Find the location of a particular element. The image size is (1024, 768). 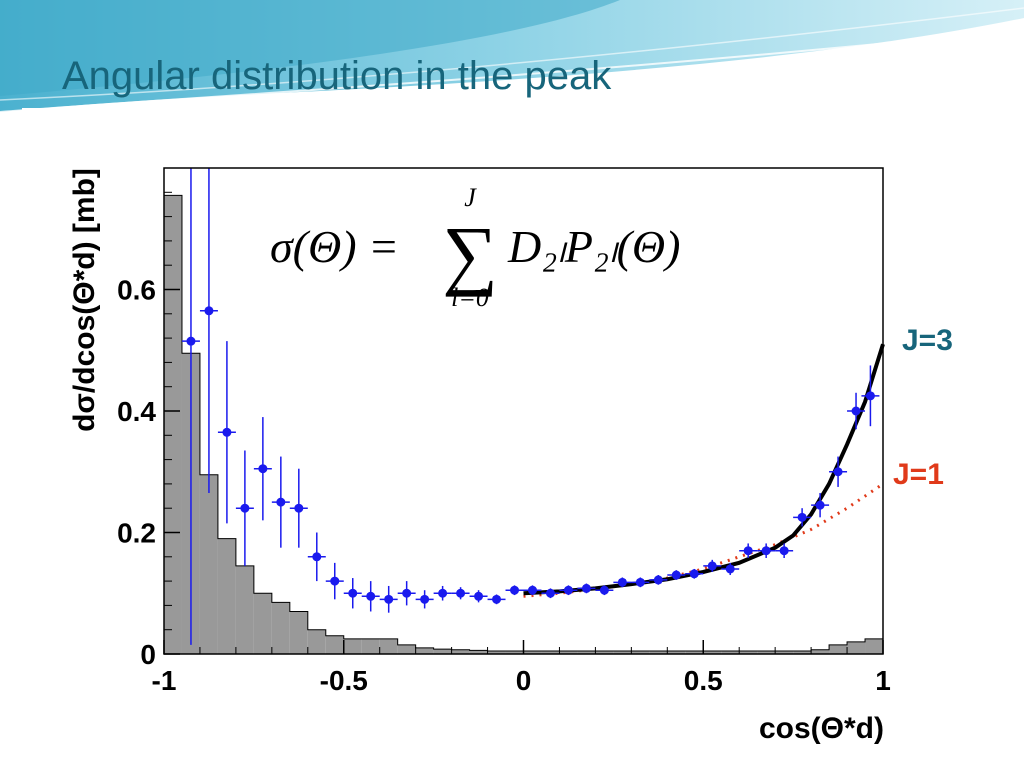

fit-curves is located at coordinates (704, 470).